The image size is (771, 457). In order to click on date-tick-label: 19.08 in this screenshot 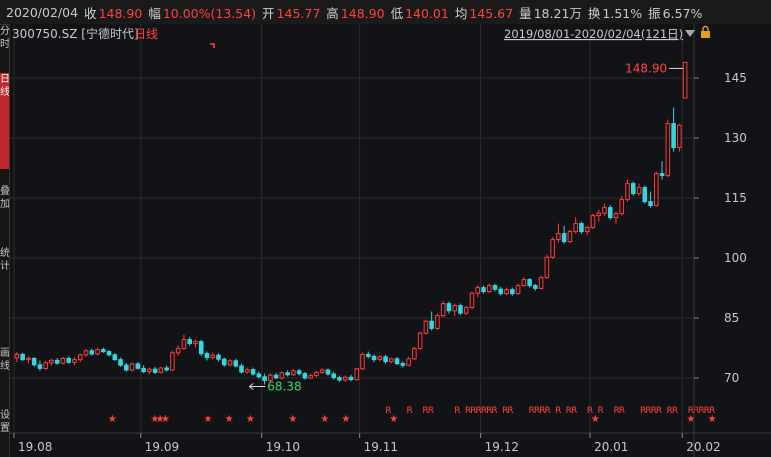, I will do `click(35, 447)`.